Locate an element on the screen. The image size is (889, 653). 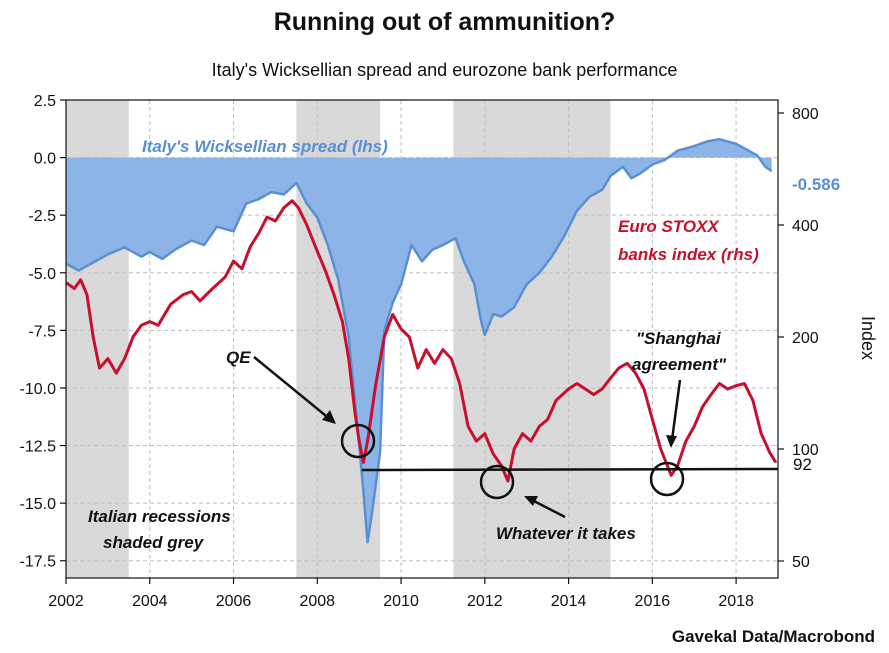
left-tick-label-1: 0.0 is located at coordinates (45, 159).